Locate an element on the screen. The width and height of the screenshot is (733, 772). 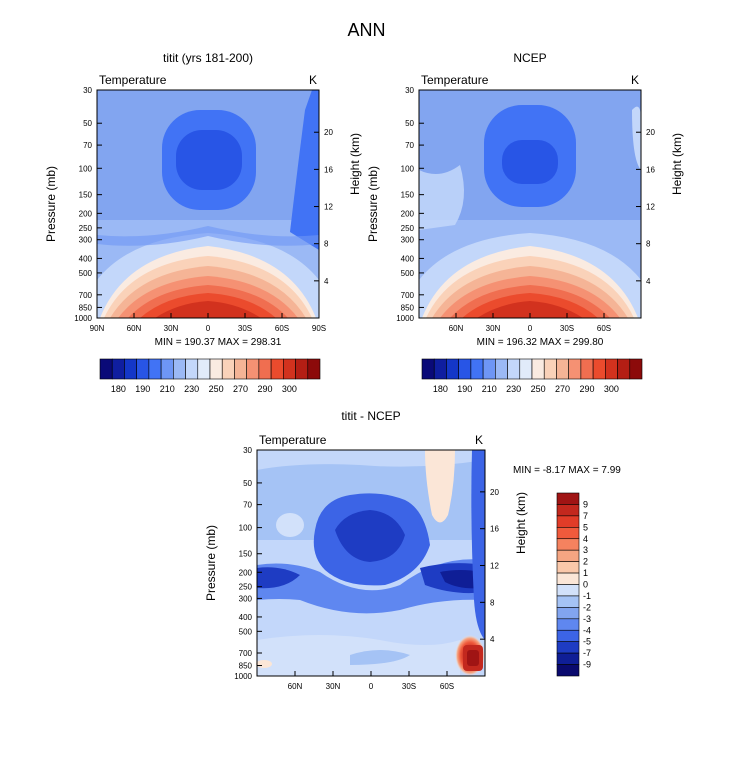
panel-1-ylabel: Pressure (mb) is located at coordinates (51, 204).